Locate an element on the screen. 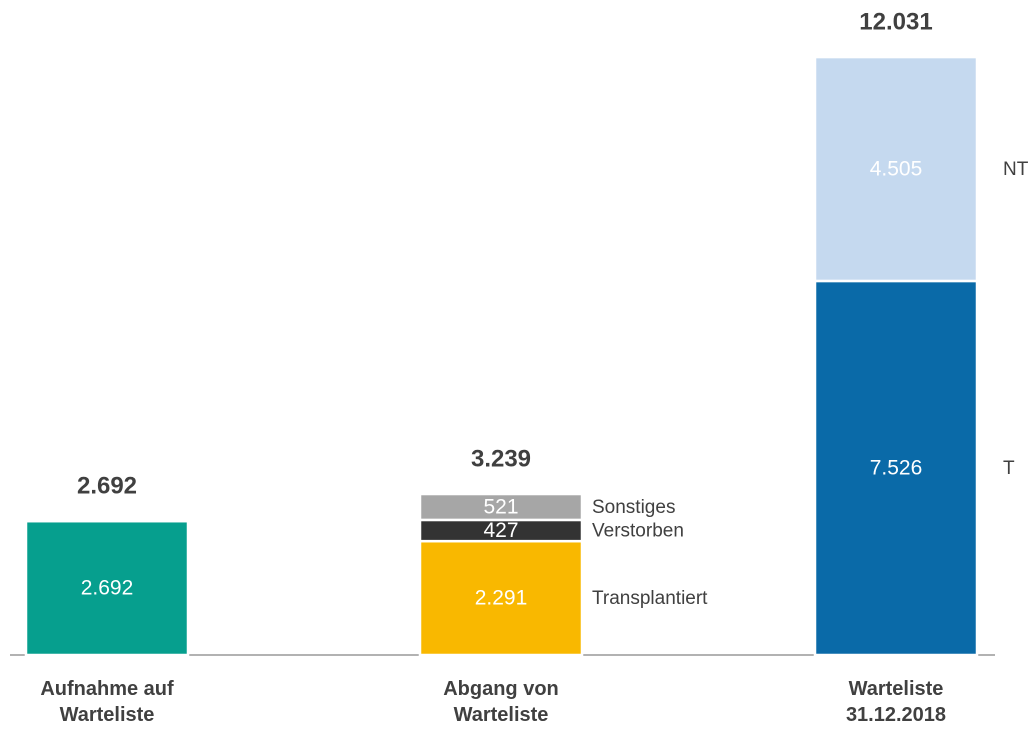  value-label: 7.526 is located at coordinates (896, 468).